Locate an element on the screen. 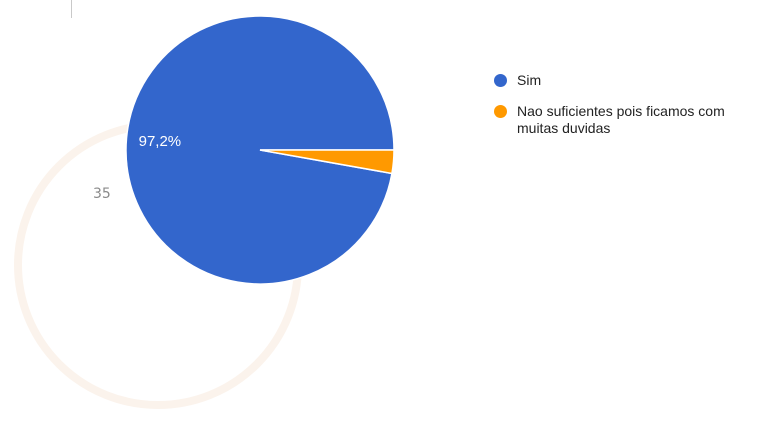  legend-label-sim: Sim is located at coordinates (529, 80).